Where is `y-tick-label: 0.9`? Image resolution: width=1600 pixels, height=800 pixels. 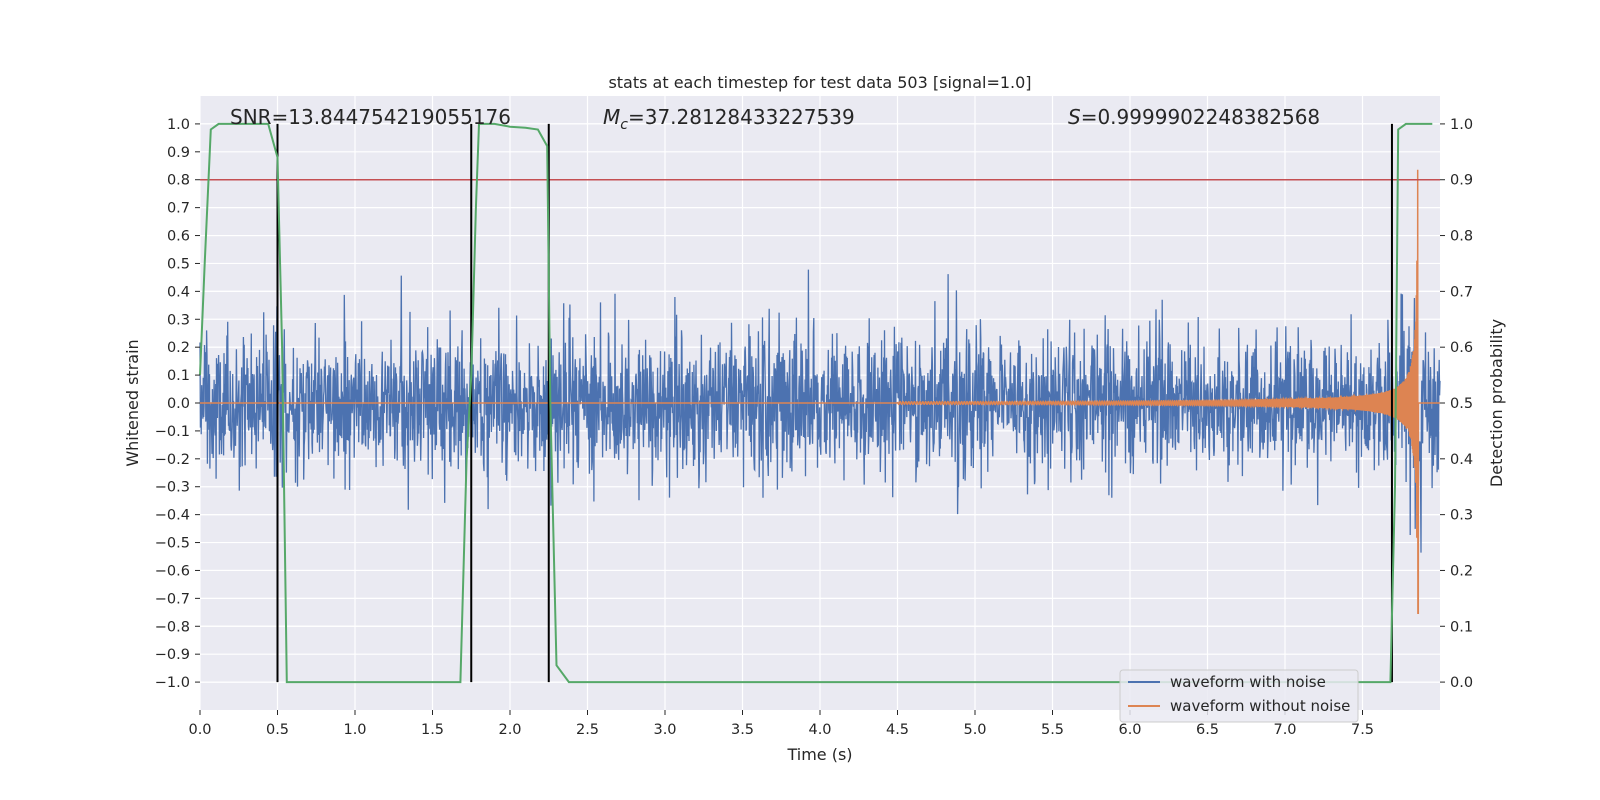 y-tick-label: 0.9 is located at coordinates (178, 153).